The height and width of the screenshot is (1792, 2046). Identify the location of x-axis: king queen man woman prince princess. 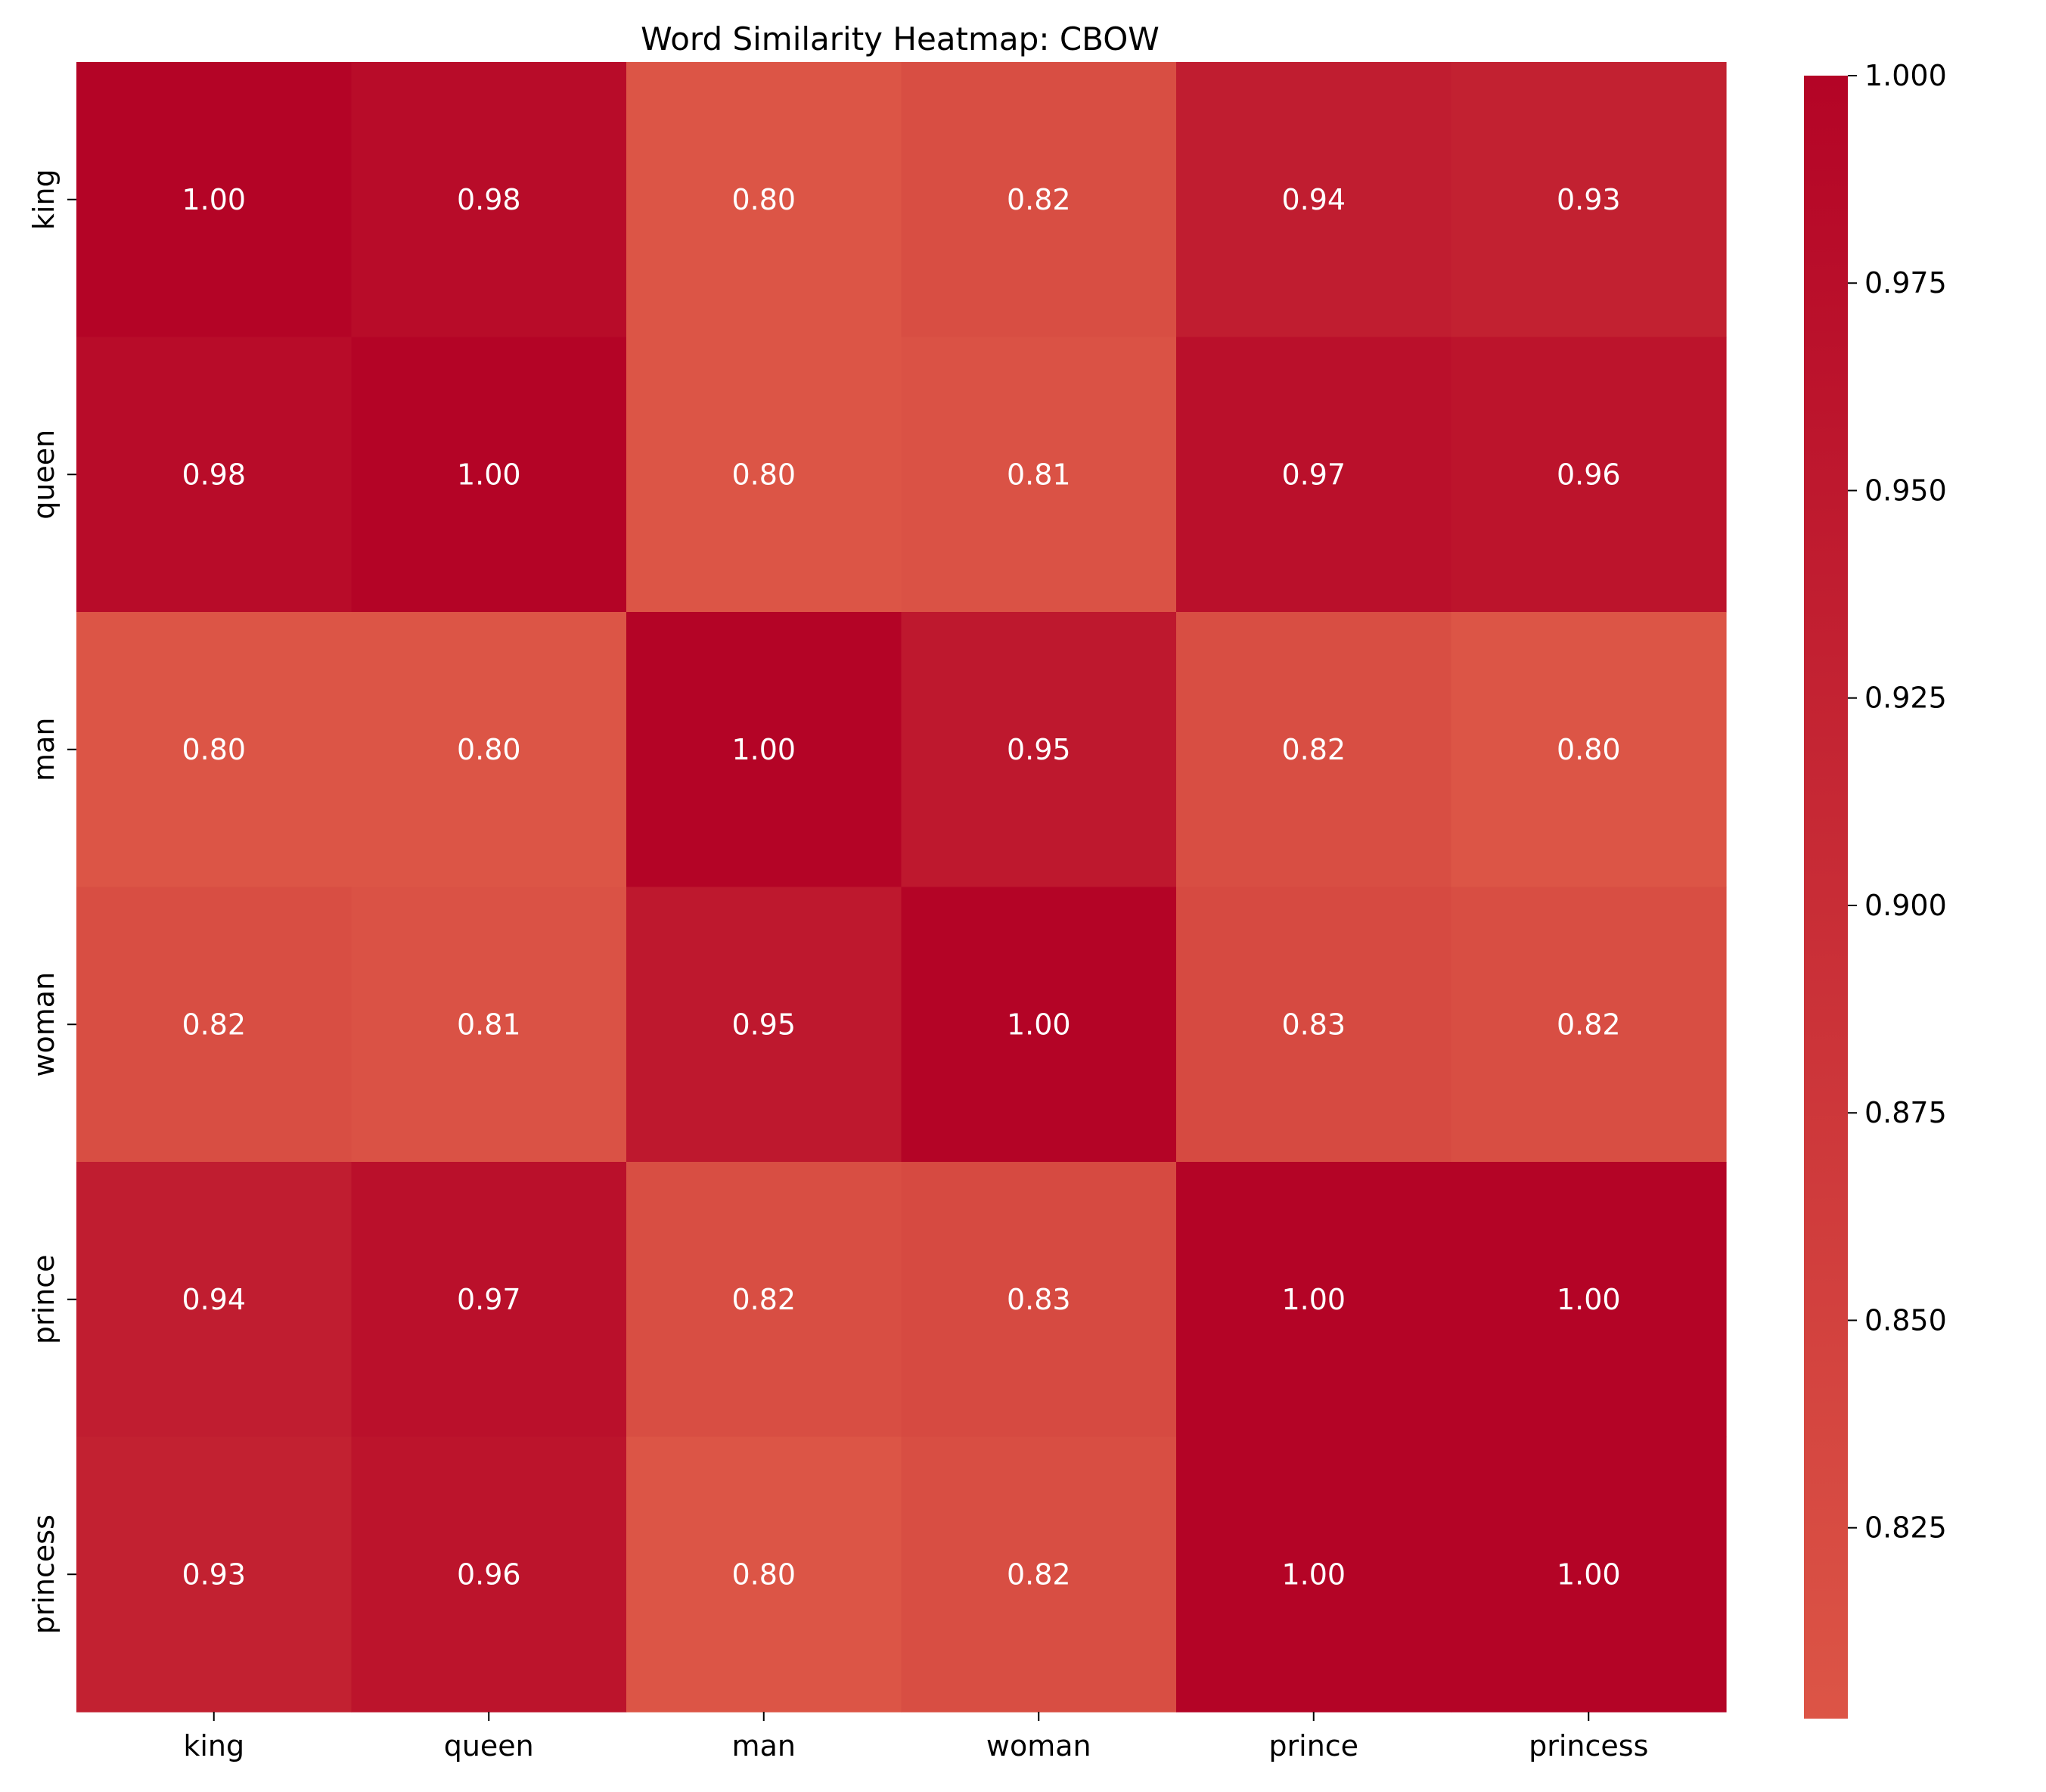
(915, 1737).